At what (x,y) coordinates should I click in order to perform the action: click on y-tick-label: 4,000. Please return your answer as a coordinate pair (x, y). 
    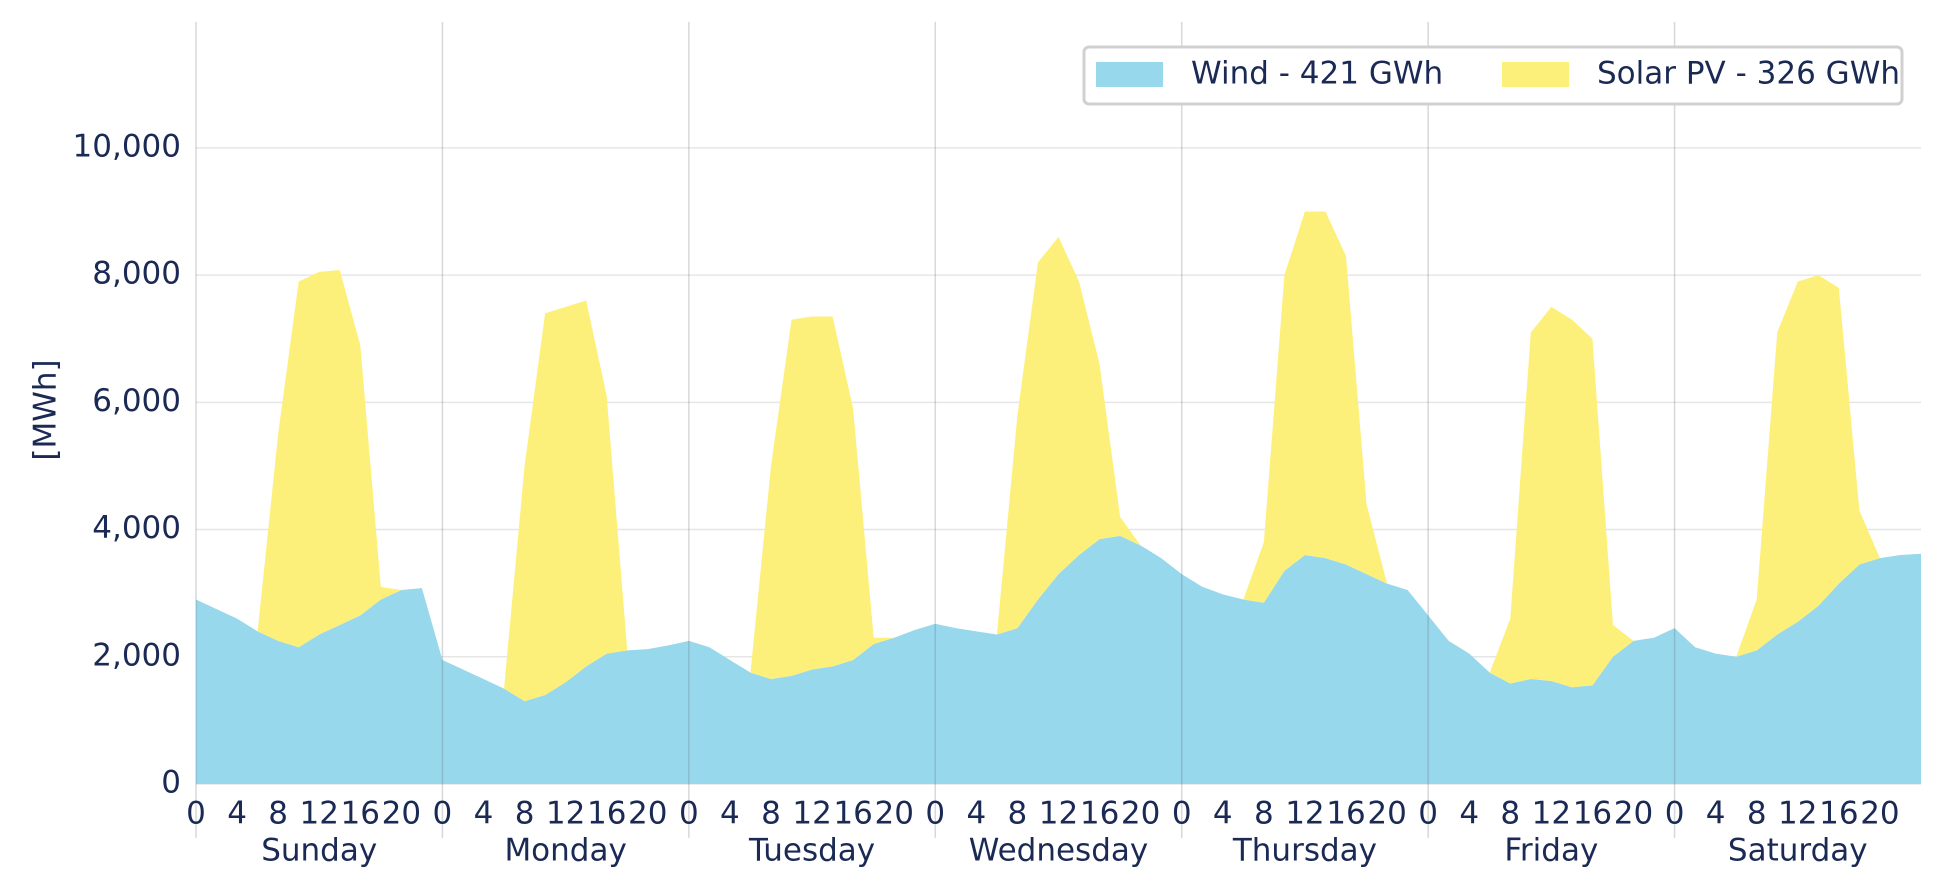
    Looking at the image, I should click on (136, 528).